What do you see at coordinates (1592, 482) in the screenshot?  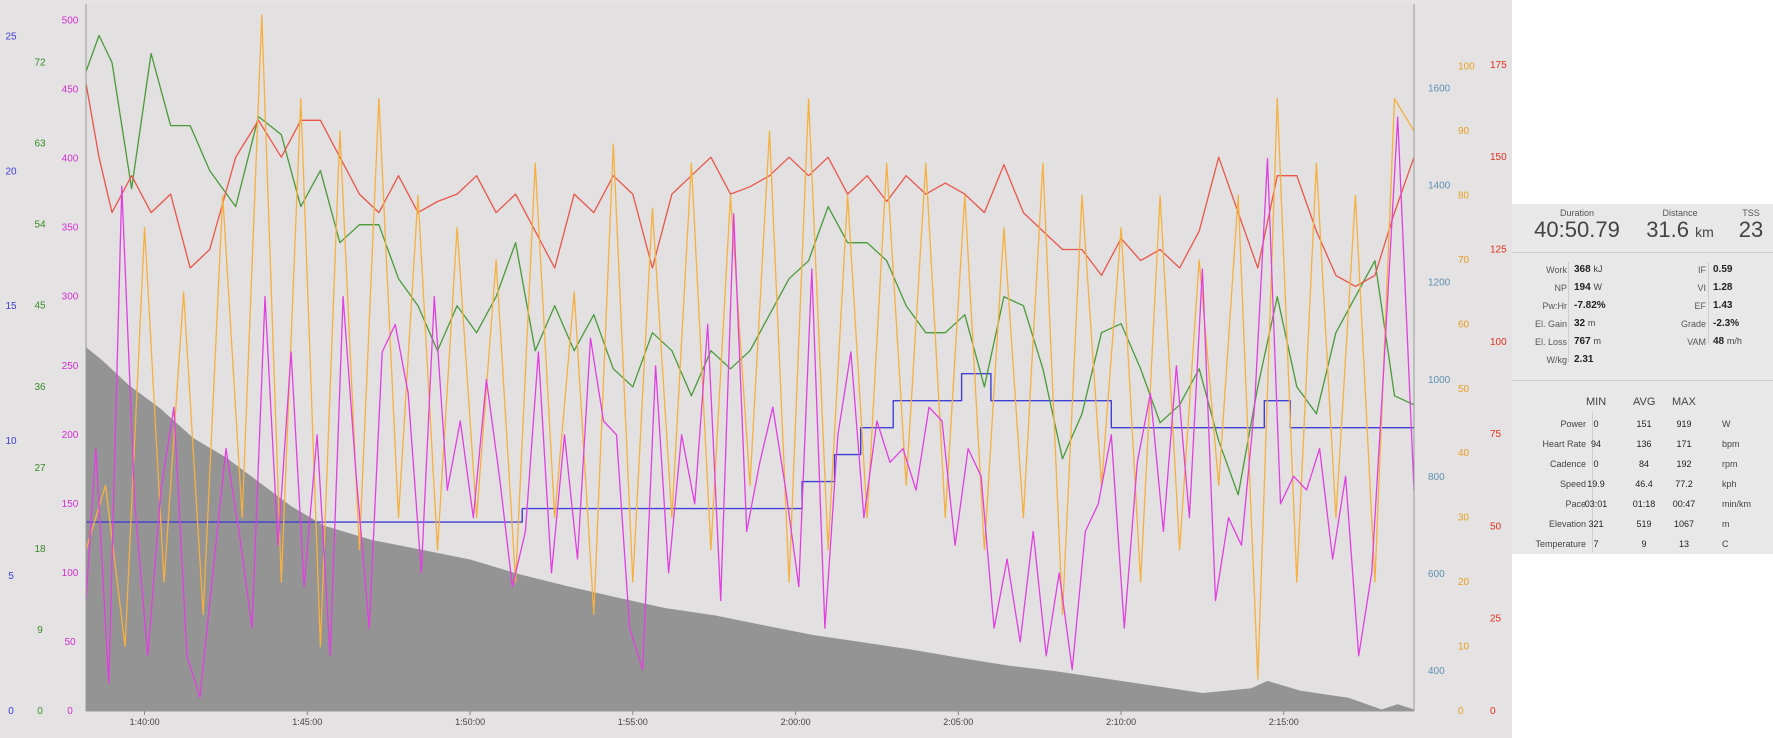 I see `minmax-divider` at bounding box center [1592, 482].